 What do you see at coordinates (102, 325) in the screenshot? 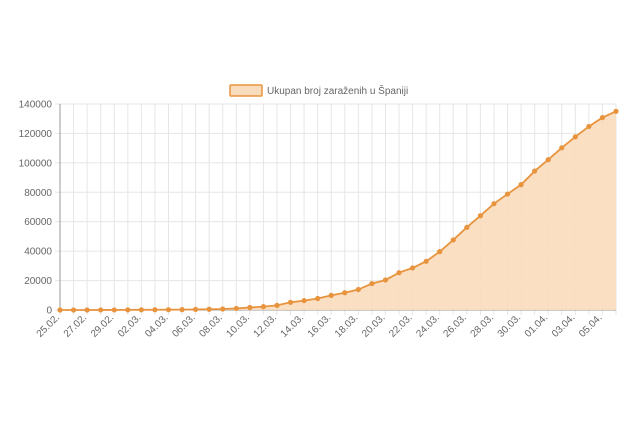
I see `x-tick-label: 29.02.` at bounding box center [102, 325].